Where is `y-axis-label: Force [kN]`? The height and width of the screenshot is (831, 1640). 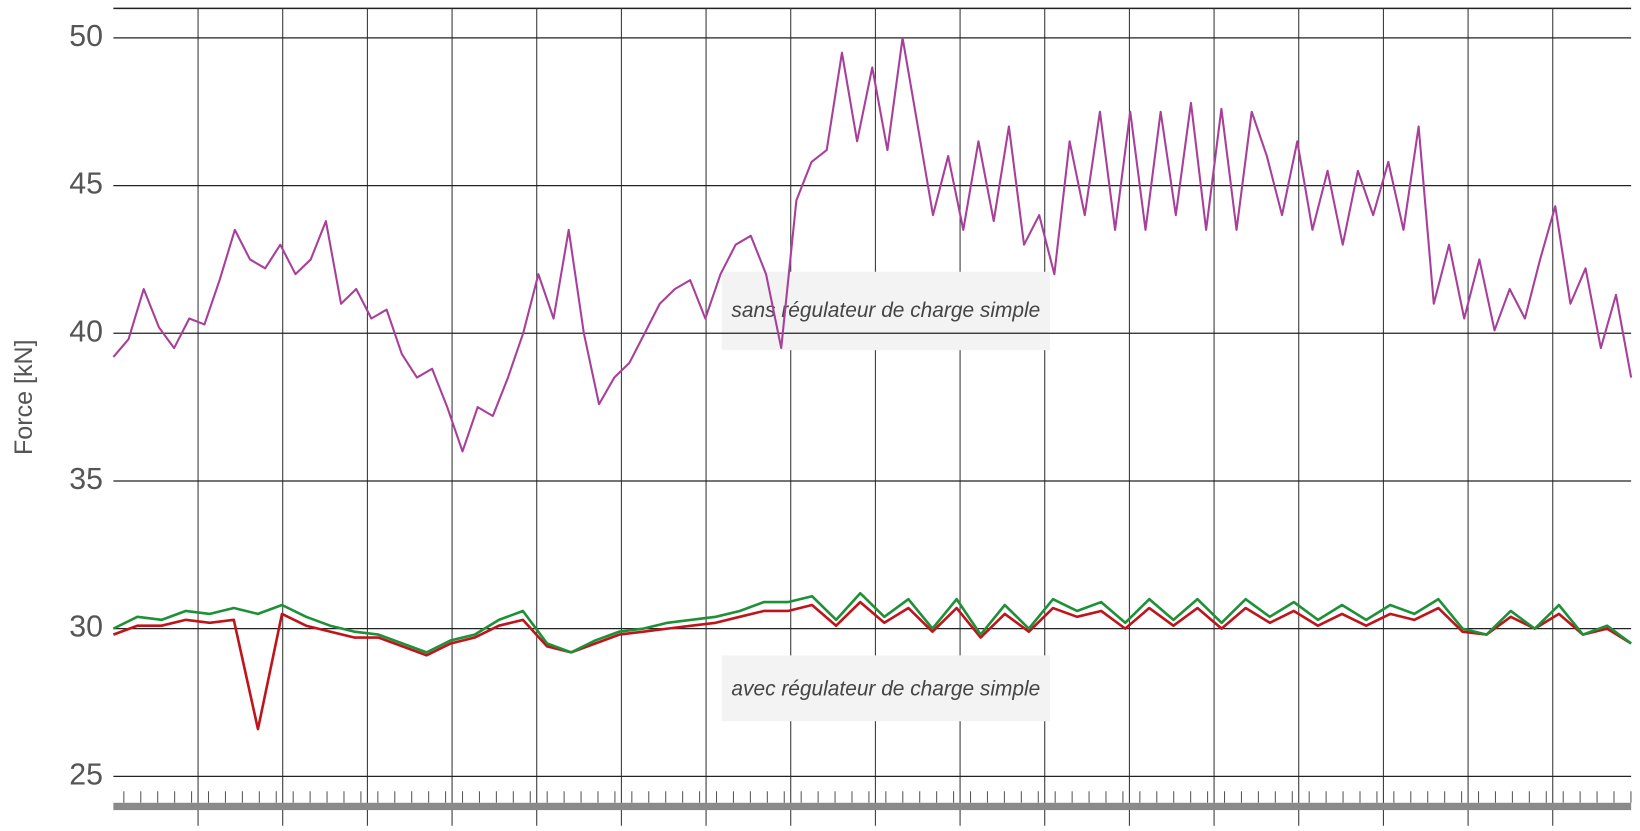
y-axis-label: Force [kN] is located at coordinates (24, 397).